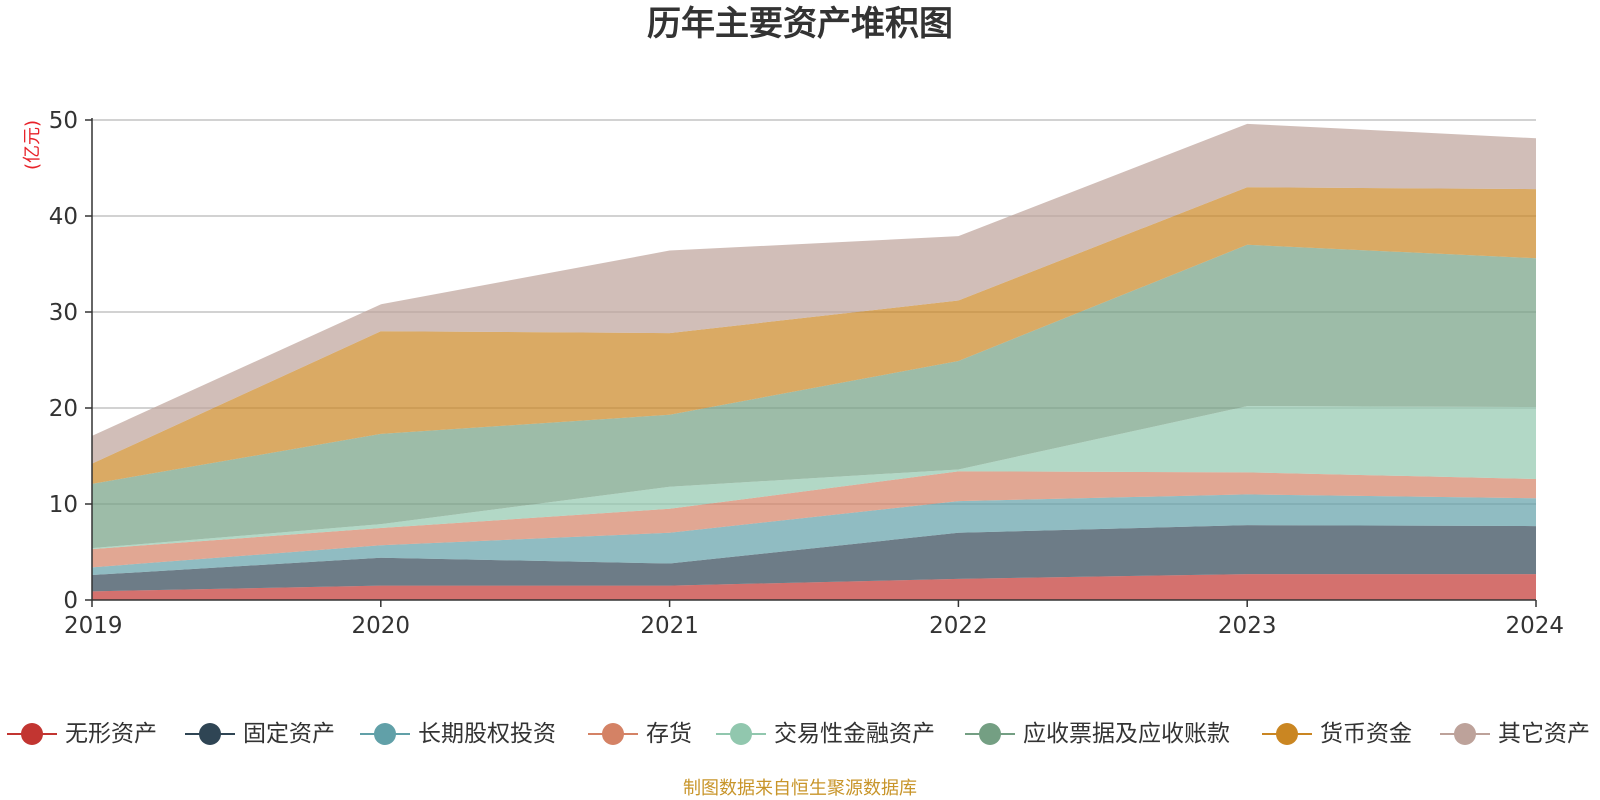  What do you see at coordinates (63, 217) in the screenshot?
I see `y-tick-label-40: 40` at bounding box center [63, 217].